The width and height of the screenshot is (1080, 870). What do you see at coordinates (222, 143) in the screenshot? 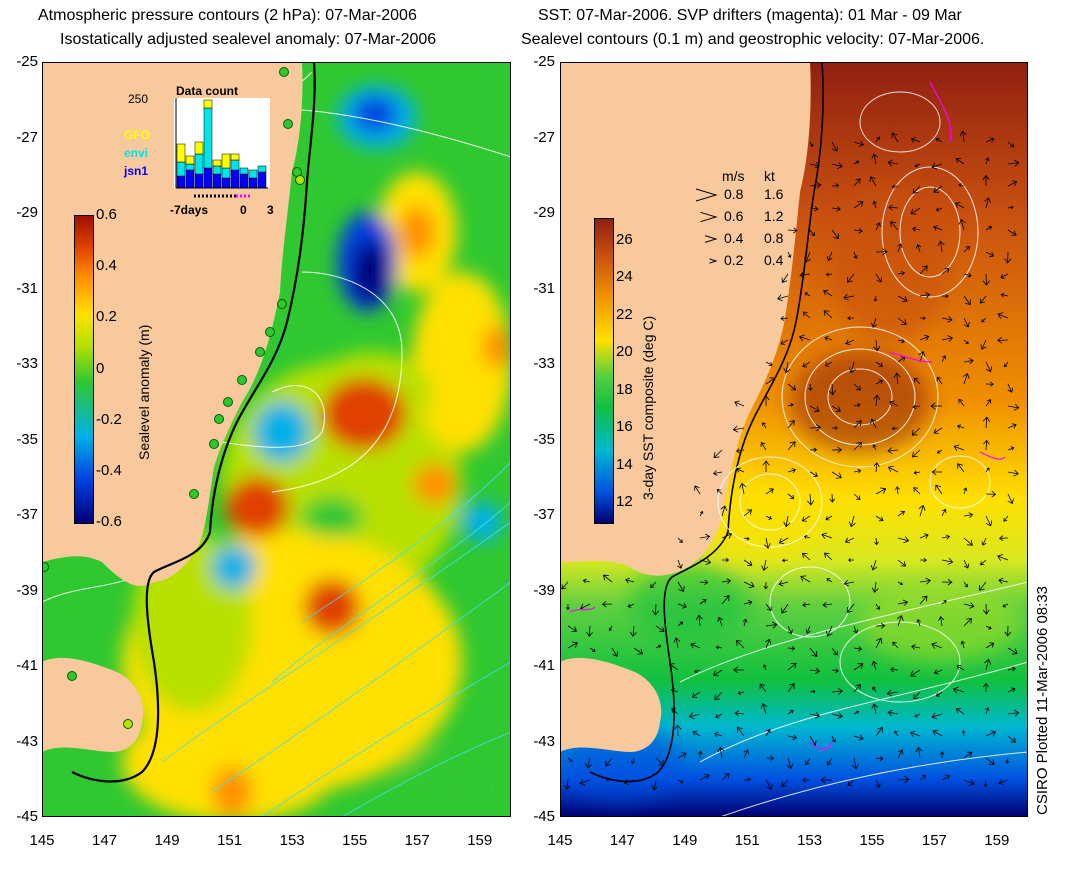
I see `data-count-inset` at bounding box center [222, 143].